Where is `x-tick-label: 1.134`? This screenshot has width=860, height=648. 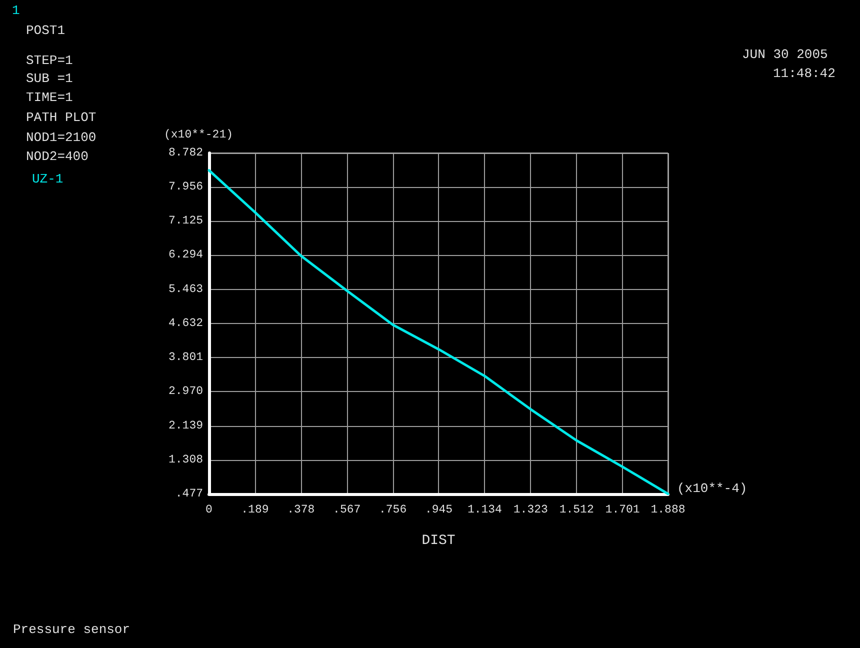
x-tick-label: 1.134 is located at coordinates (484, 510).